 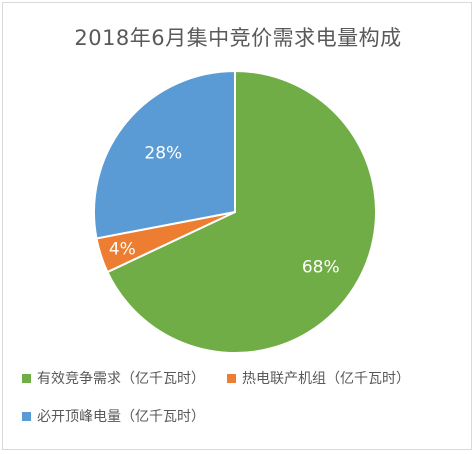 What do you see at coordinates (163, 154) in the screenshot?
I see `slice-label-peak: 28%` at bounding box center [163, 154].